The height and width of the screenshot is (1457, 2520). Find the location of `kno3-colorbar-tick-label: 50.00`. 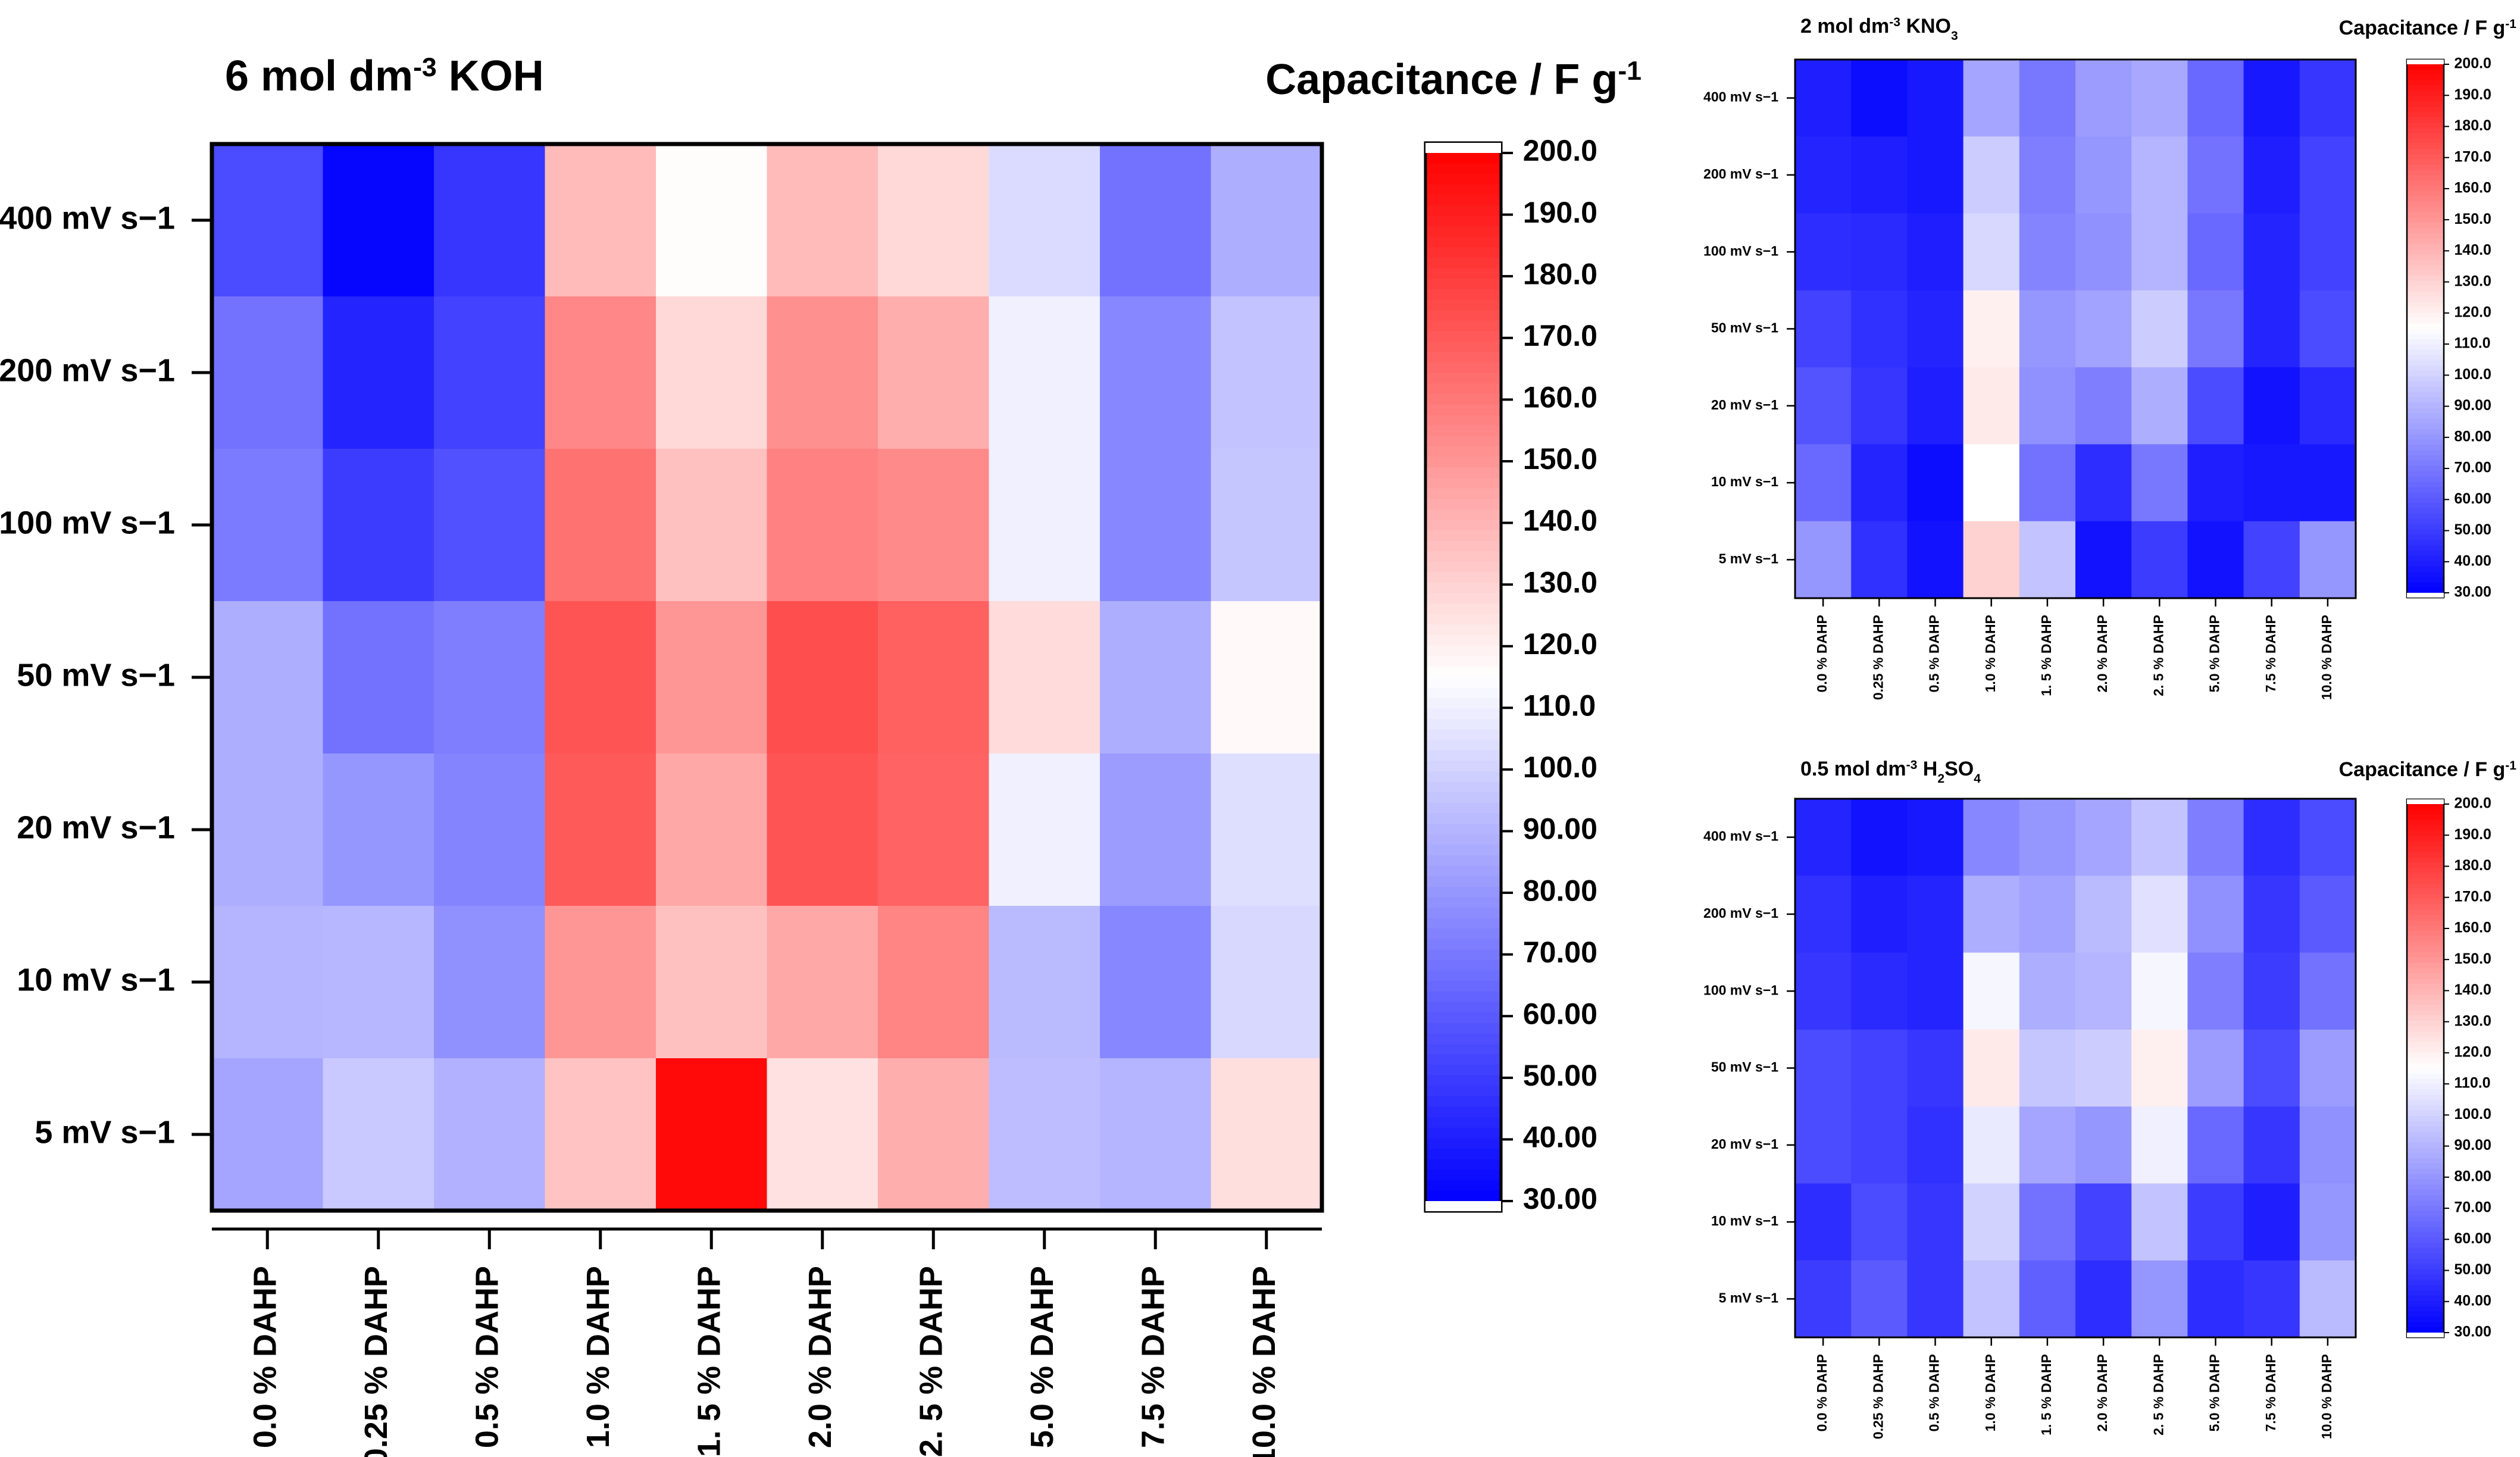

kno3-colorbar-tick-label: 50.00 is located at coordinates (2472, 529).